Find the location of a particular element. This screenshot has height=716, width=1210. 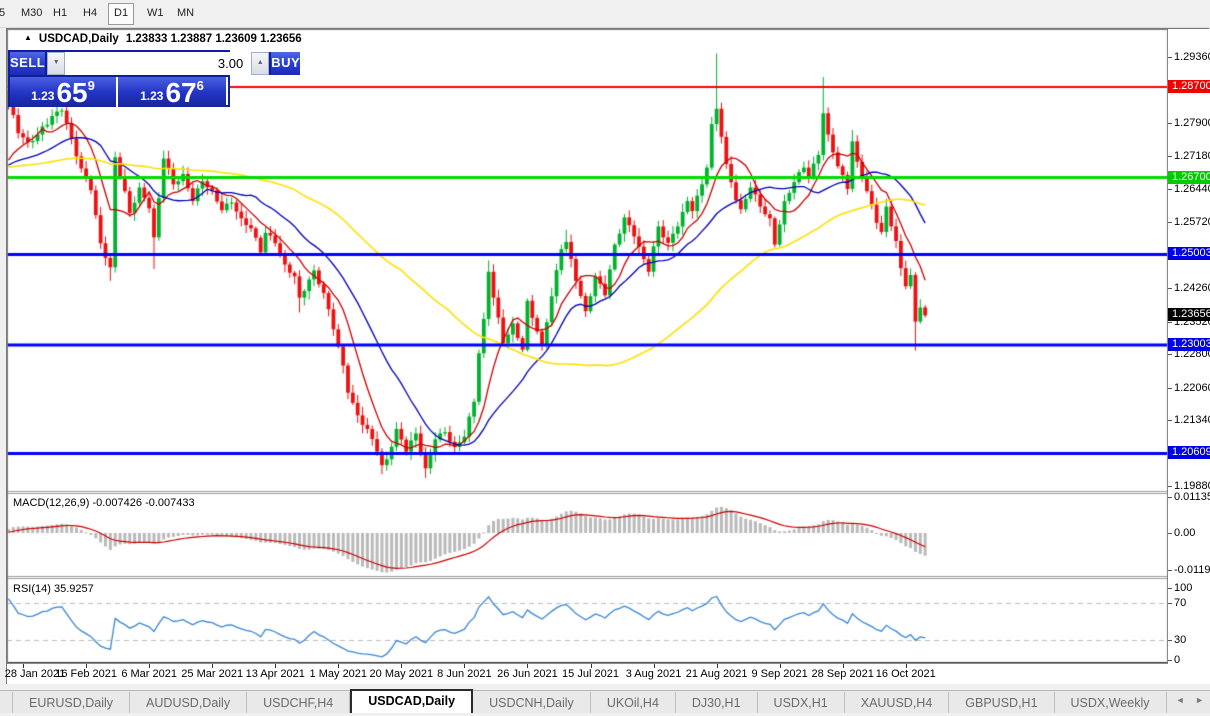

tab-dj30-h1: DJ30,H1 is located at coordinates (717, 703).